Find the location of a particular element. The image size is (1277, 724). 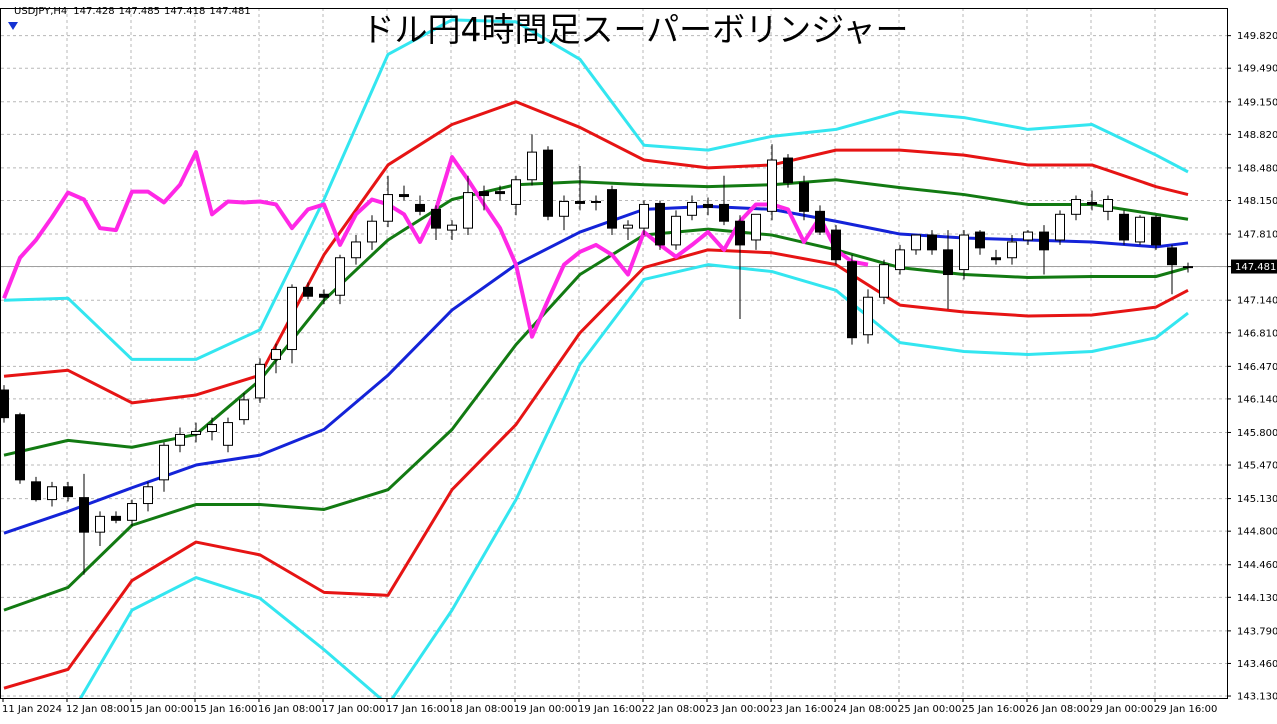

y-tick-label: 146.470 is located at coordinates (1257, 367).